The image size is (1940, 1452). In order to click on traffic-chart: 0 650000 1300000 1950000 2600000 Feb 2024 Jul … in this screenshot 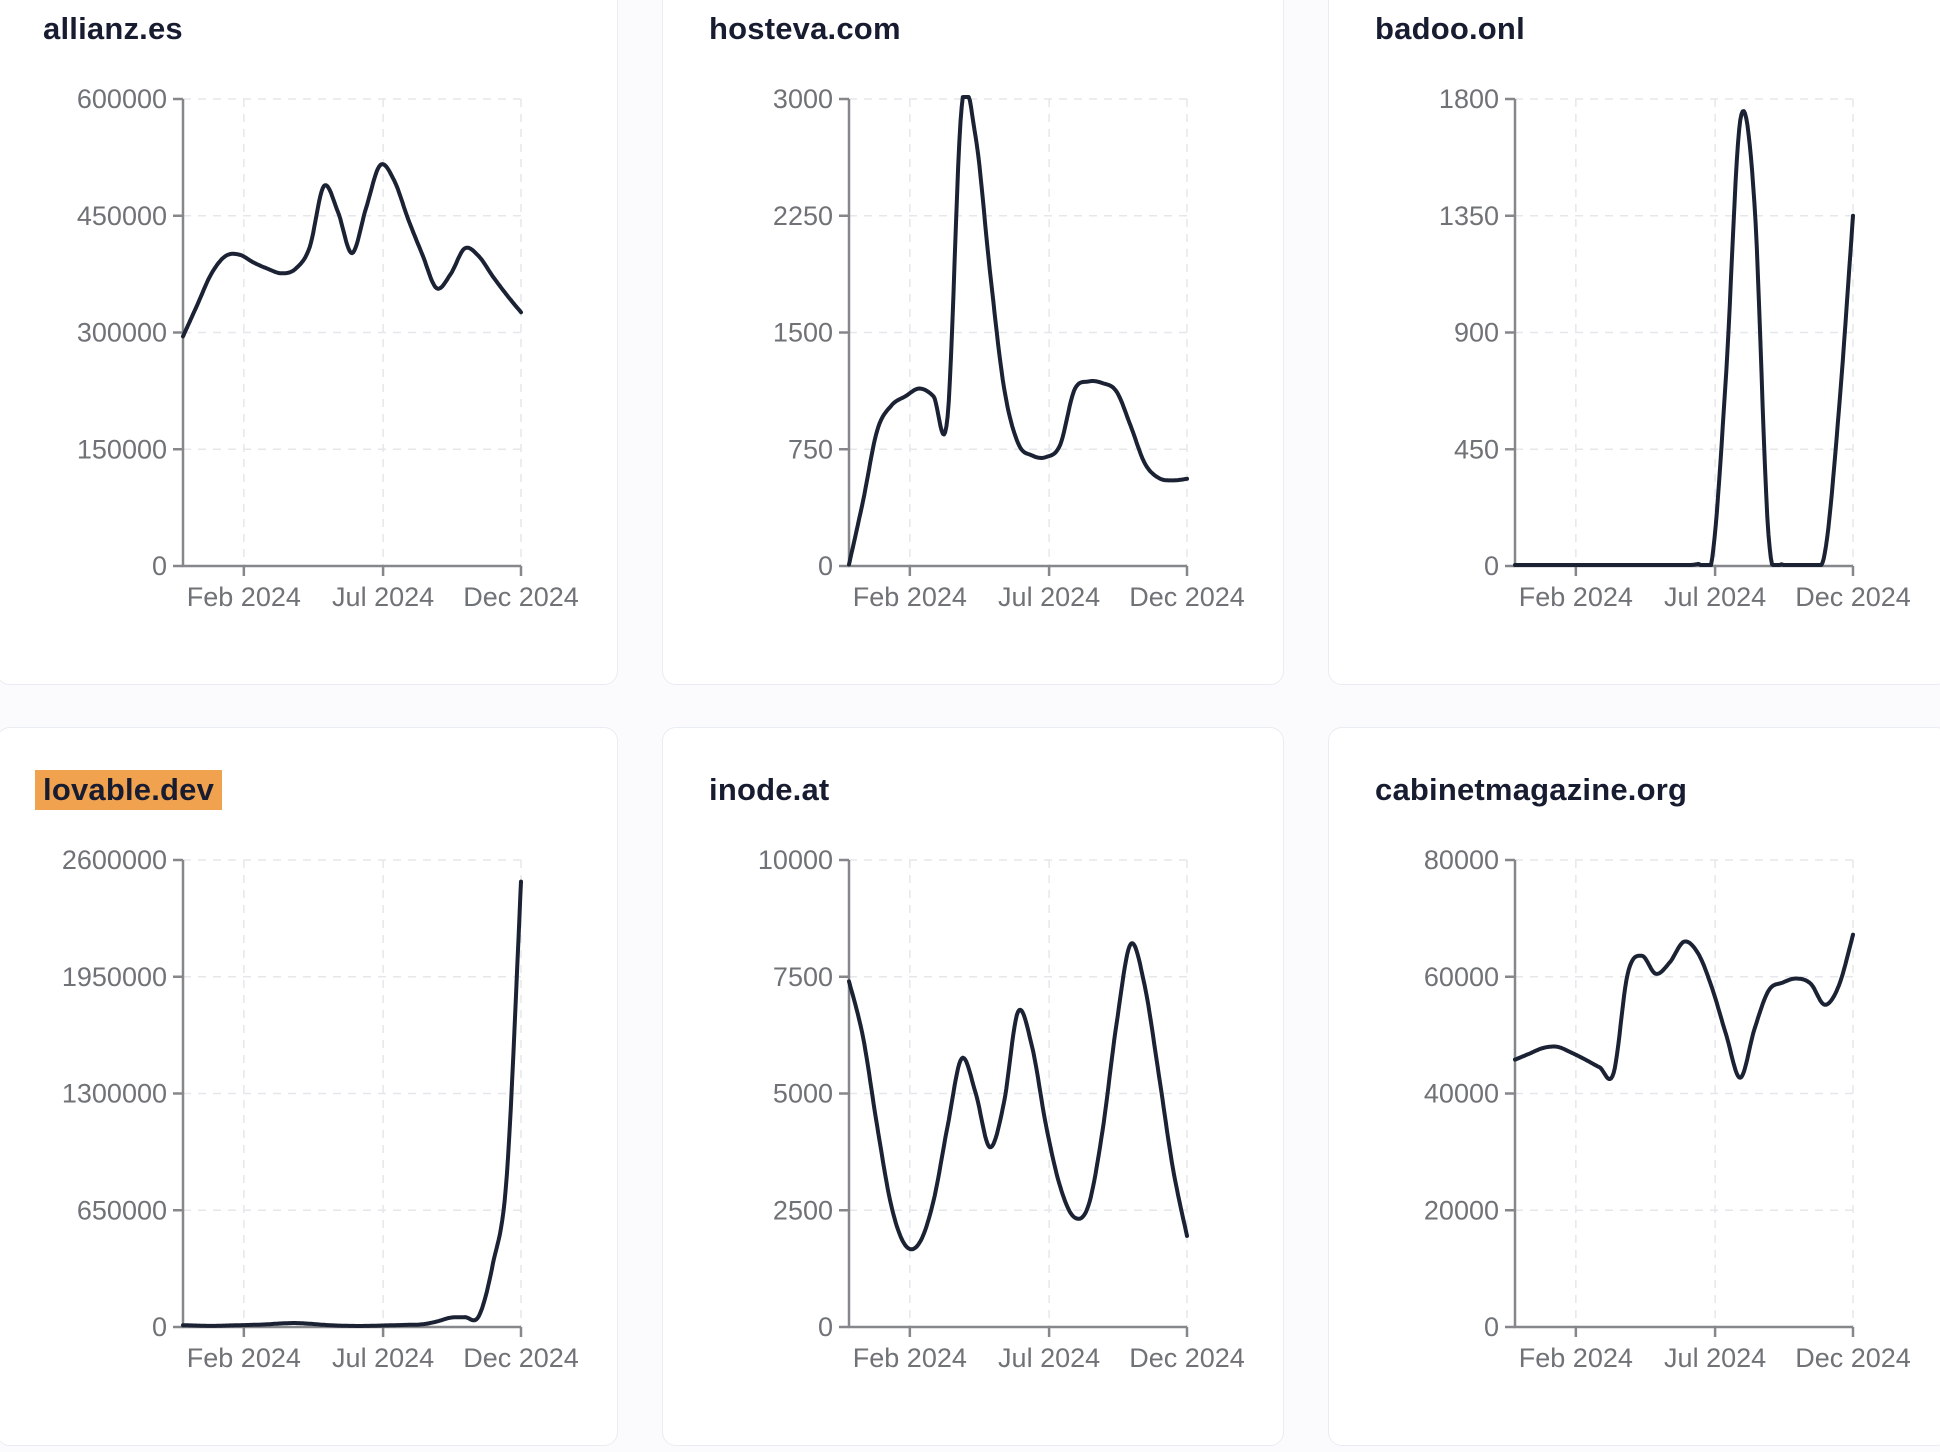, I will do `click(320, 1109)`.